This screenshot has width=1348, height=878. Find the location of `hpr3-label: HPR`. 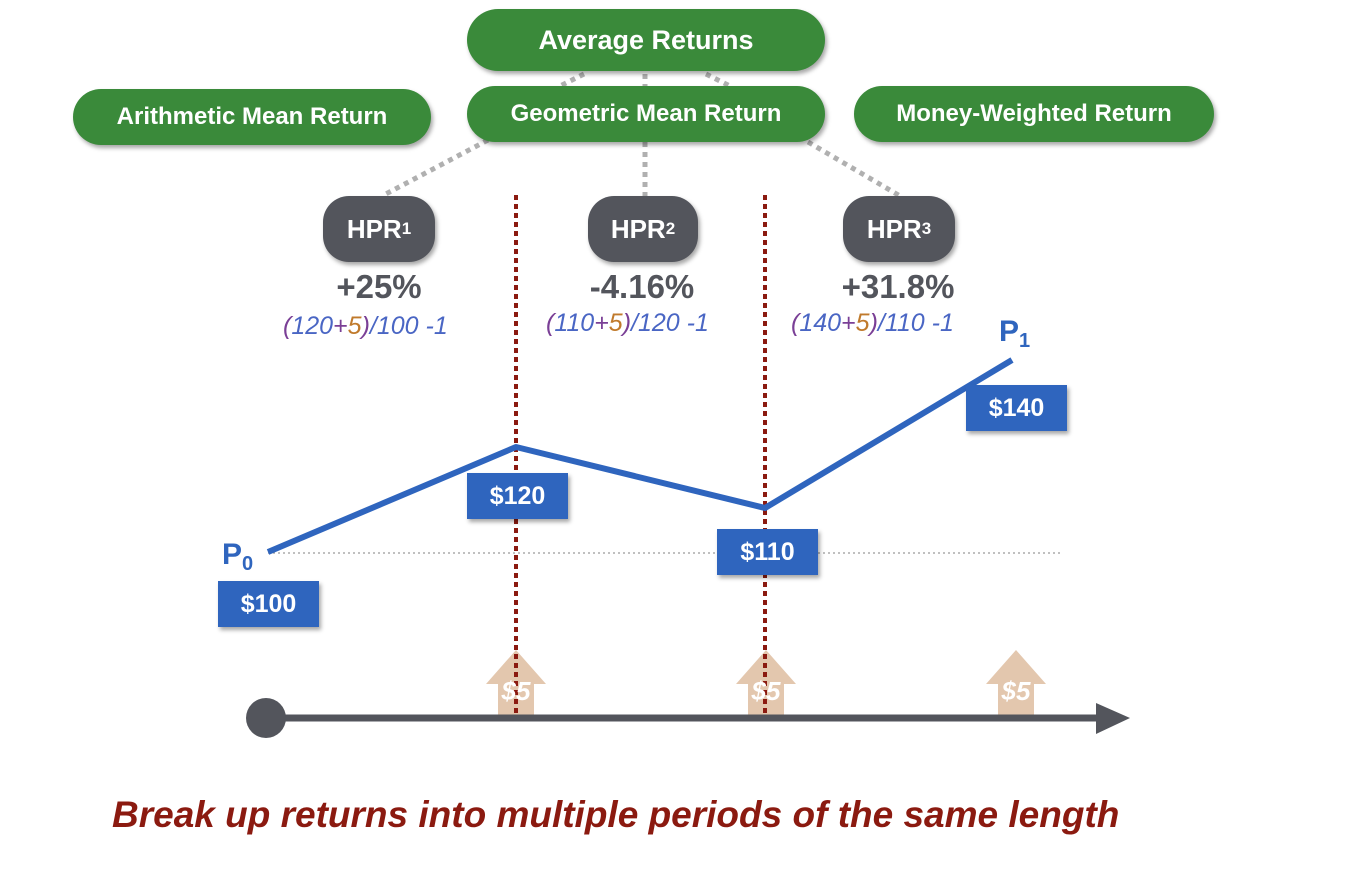

hpr3-label: HPR is located at coordinates (894, 228).